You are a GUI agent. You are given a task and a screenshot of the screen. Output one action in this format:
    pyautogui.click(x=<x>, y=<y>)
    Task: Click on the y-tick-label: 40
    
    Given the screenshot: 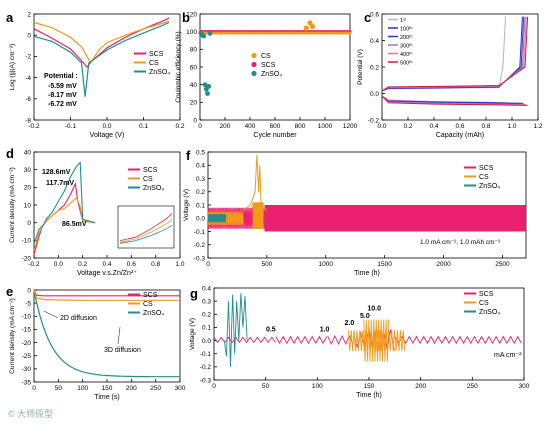 What is the action you would take?
    pyautogui.click(x=194, y=85)
    